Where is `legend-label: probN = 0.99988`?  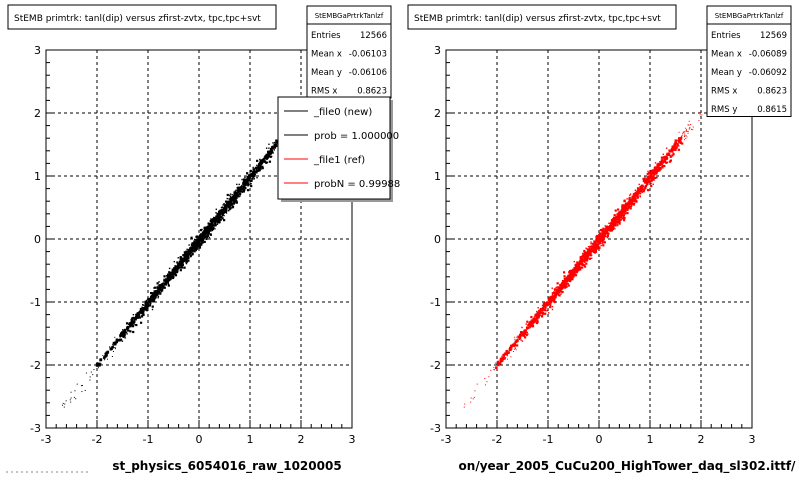 legend-label: probN = 0.99988 is located at coordinates (357, 184).